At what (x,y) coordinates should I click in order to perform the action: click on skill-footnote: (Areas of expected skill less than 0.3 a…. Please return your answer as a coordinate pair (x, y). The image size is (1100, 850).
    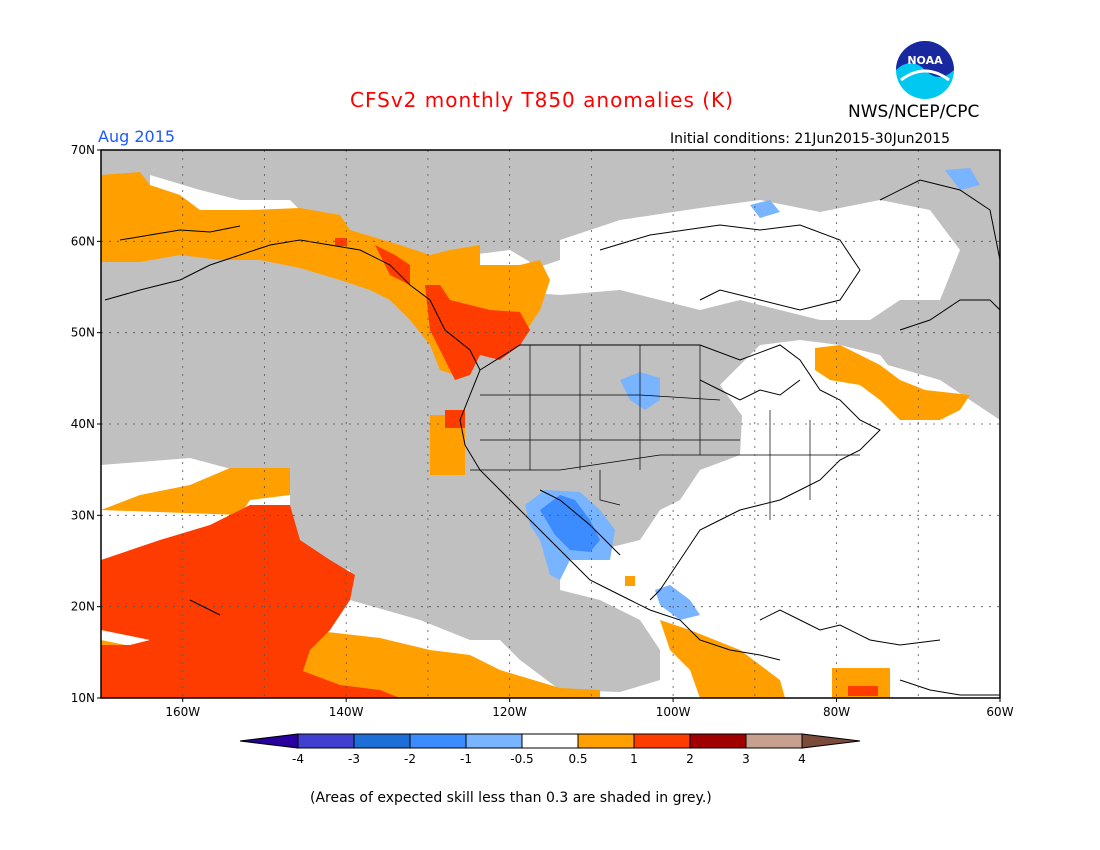
    Looking at the image, I should click on (511, 798).